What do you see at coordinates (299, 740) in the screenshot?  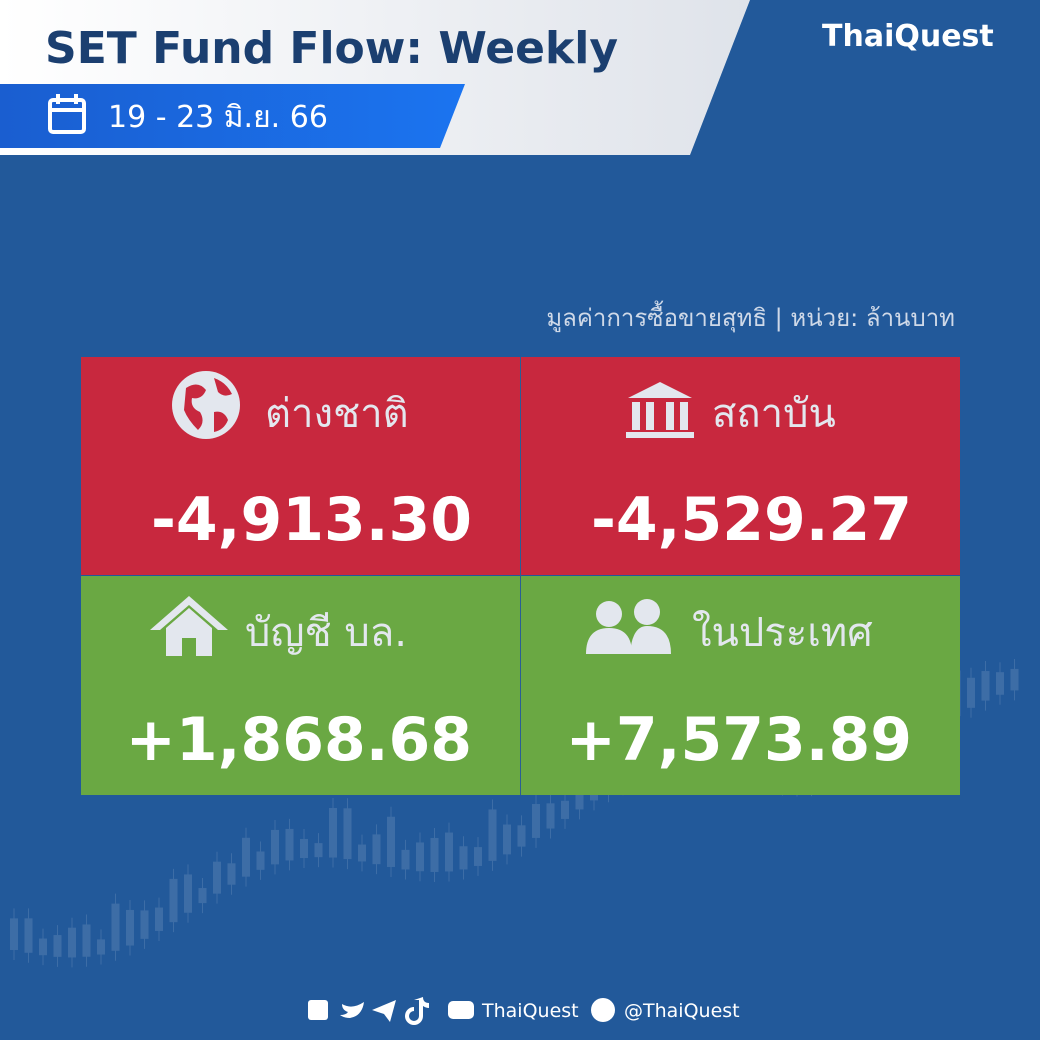 I see `cell-value: +1,868.68` at bounding box center [299, 740].